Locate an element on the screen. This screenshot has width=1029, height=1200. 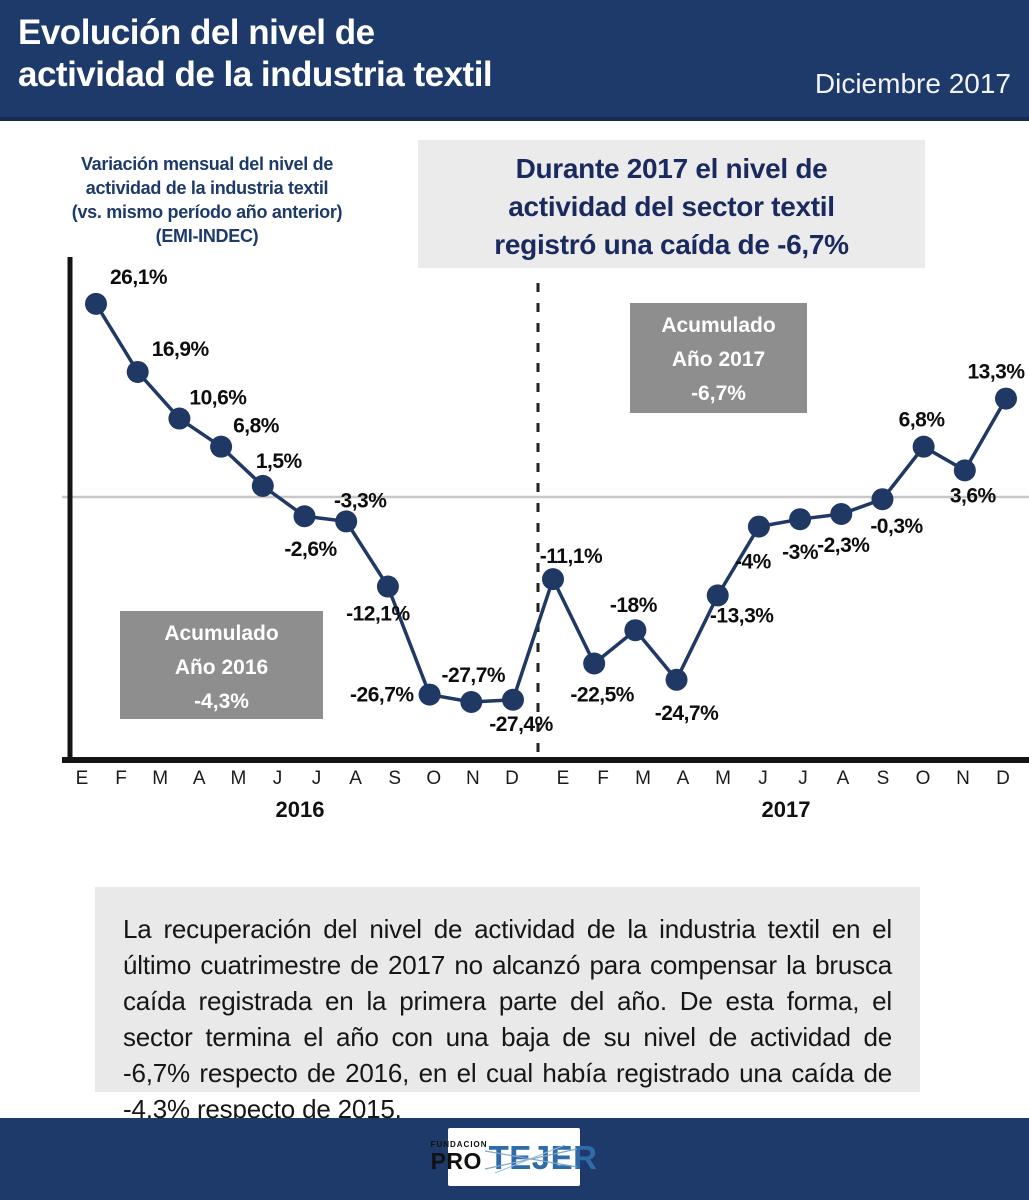
data-label: -12,1% is located at coordinates (378, 614).